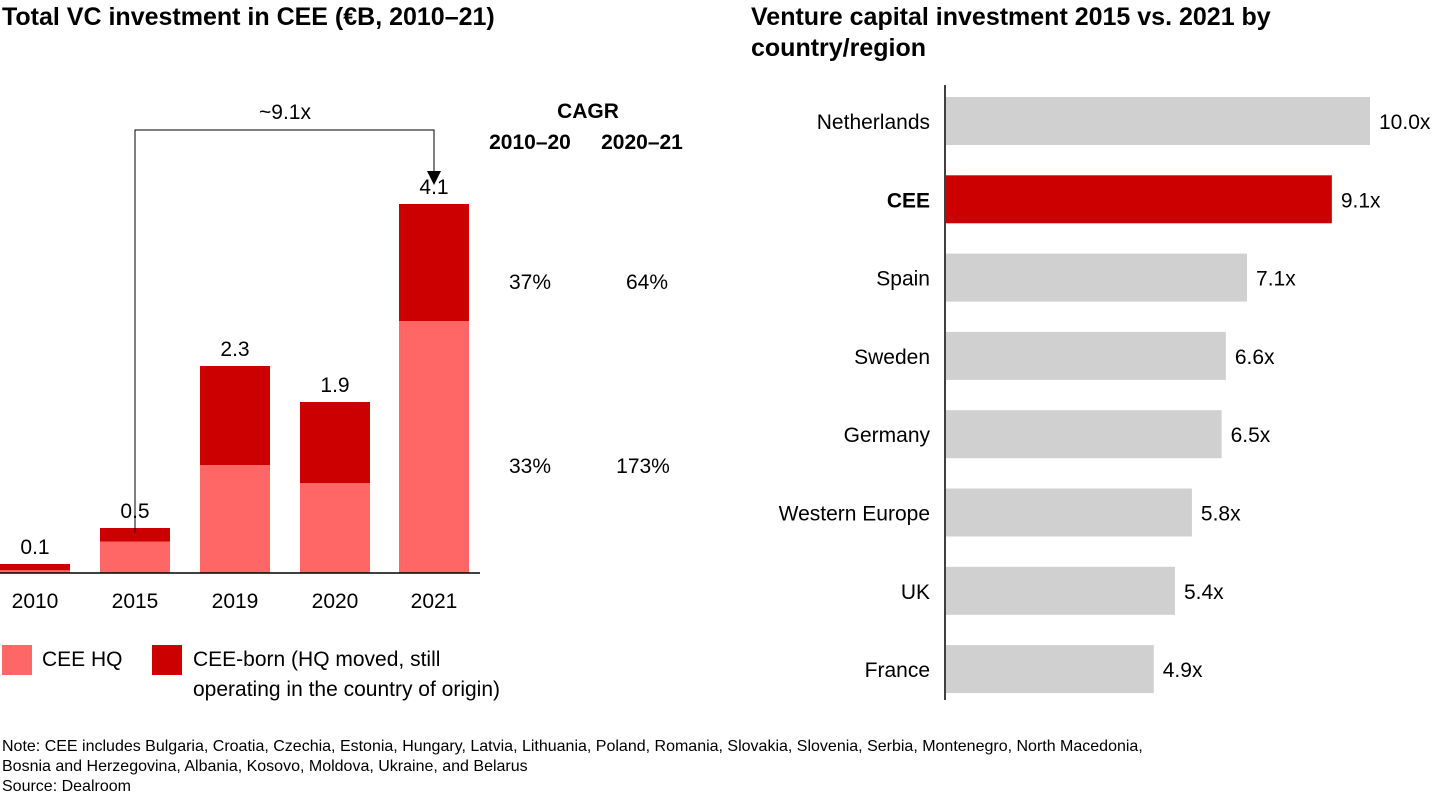 The width and height of the screenshot is (1440, 810). Describe the element at coordinates (908, 200) in the screenshot. I see `category-label-cee: CEE` at that location.